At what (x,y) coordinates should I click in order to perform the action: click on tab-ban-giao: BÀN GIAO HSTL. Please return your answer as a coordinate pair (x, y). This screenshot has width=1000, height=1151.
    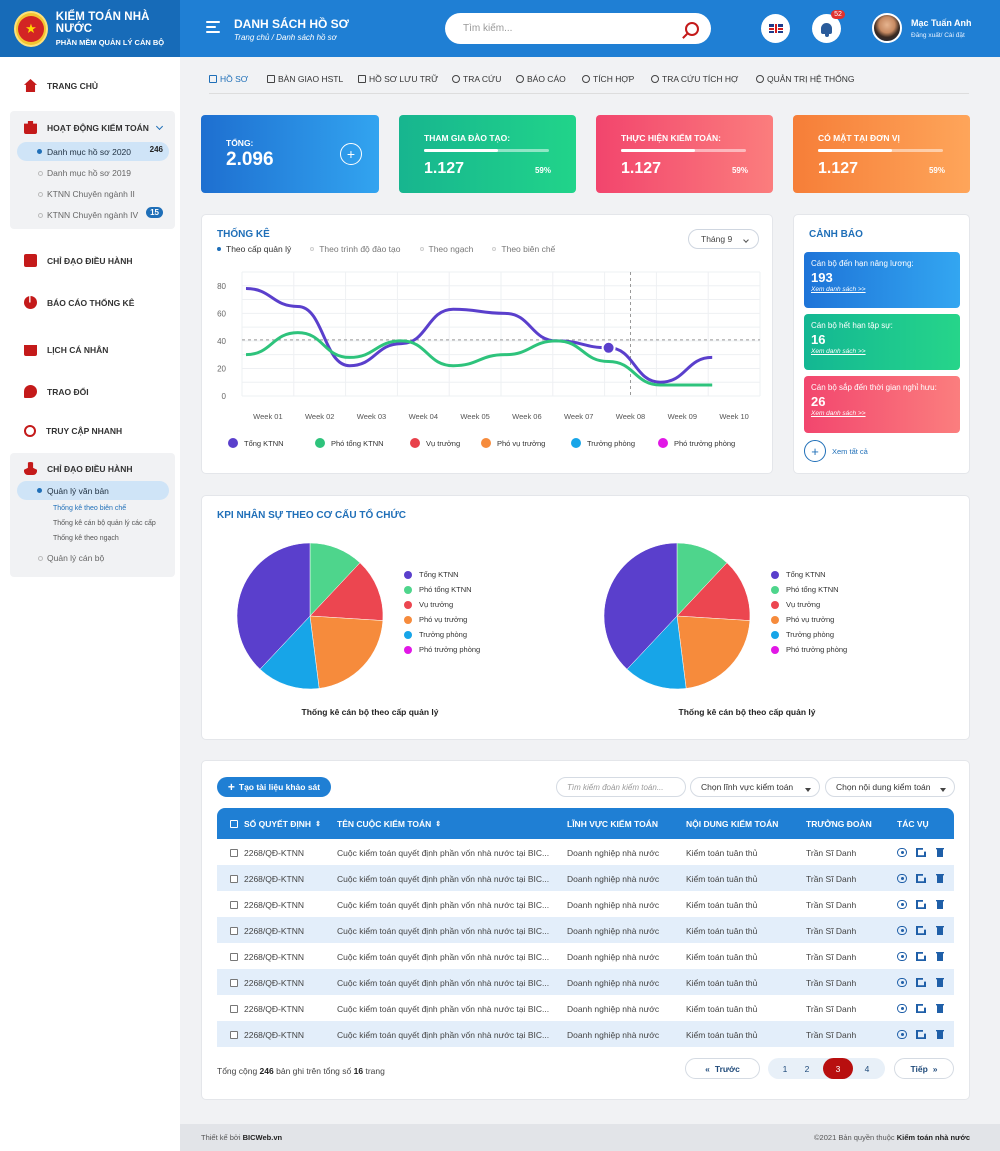
    Looking at the image, I should click on (305, 79).